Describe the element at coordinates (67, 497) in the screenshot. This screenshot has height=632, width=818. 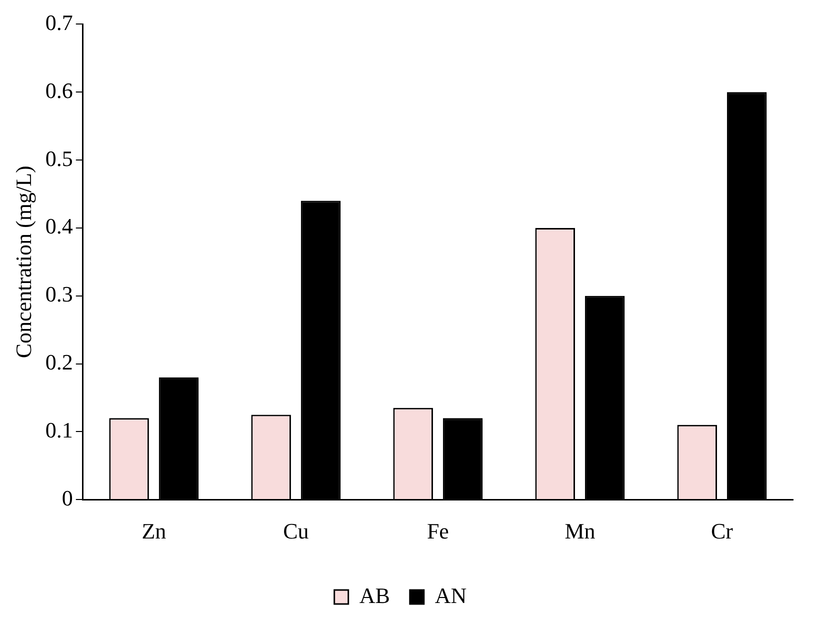
I see `y-tick-label: 0` at that location.